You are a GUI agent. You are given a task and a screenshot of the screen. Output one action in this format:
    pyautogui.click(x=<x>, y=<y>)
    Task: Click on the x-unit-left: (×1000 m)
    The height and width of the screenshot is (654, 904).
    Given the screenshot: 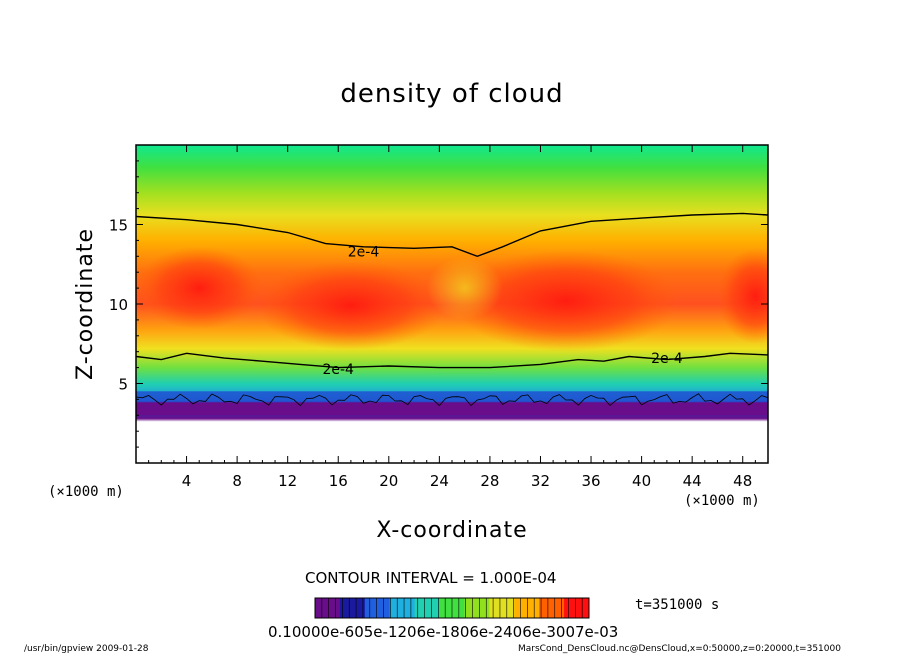 What is the action you would take?
    pyautogui.click(x=86, y=492)
    